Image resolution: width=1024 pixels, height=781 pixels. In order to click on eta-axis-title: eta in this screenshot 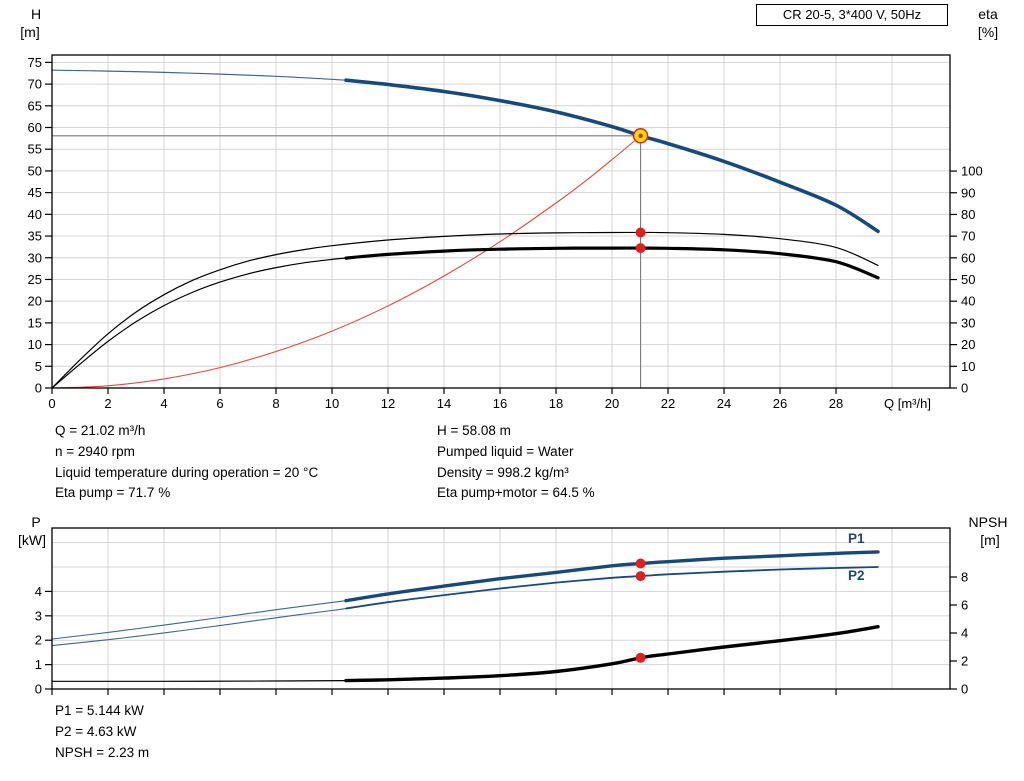, I will do `click(988, 14)`.